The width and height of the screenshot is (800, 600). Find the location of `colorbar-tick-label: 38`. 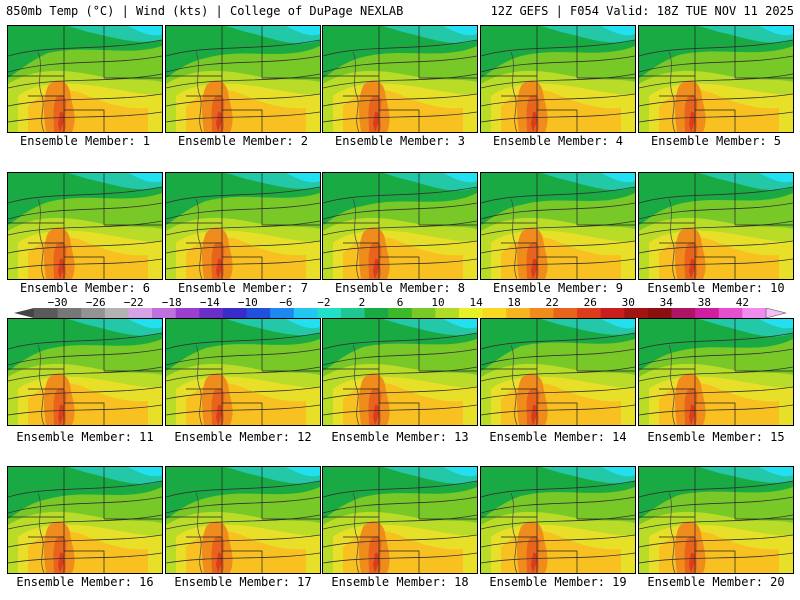

colorbar-tick-label: 38 is located at coordinates (704, 302).